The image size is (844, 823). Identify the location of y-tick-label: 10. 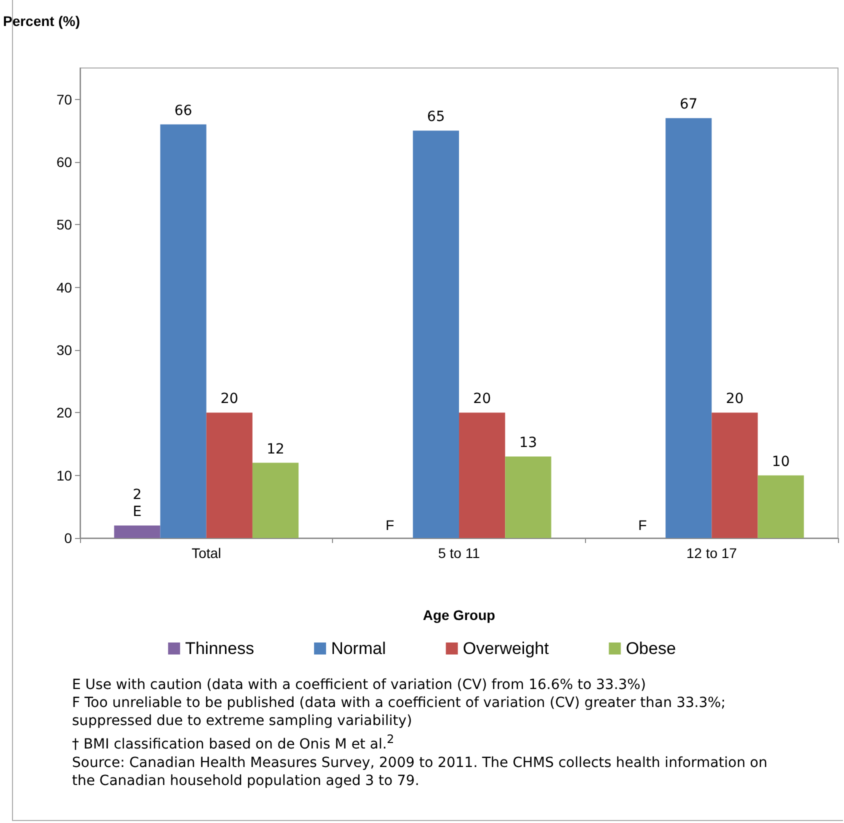
(64, 475).